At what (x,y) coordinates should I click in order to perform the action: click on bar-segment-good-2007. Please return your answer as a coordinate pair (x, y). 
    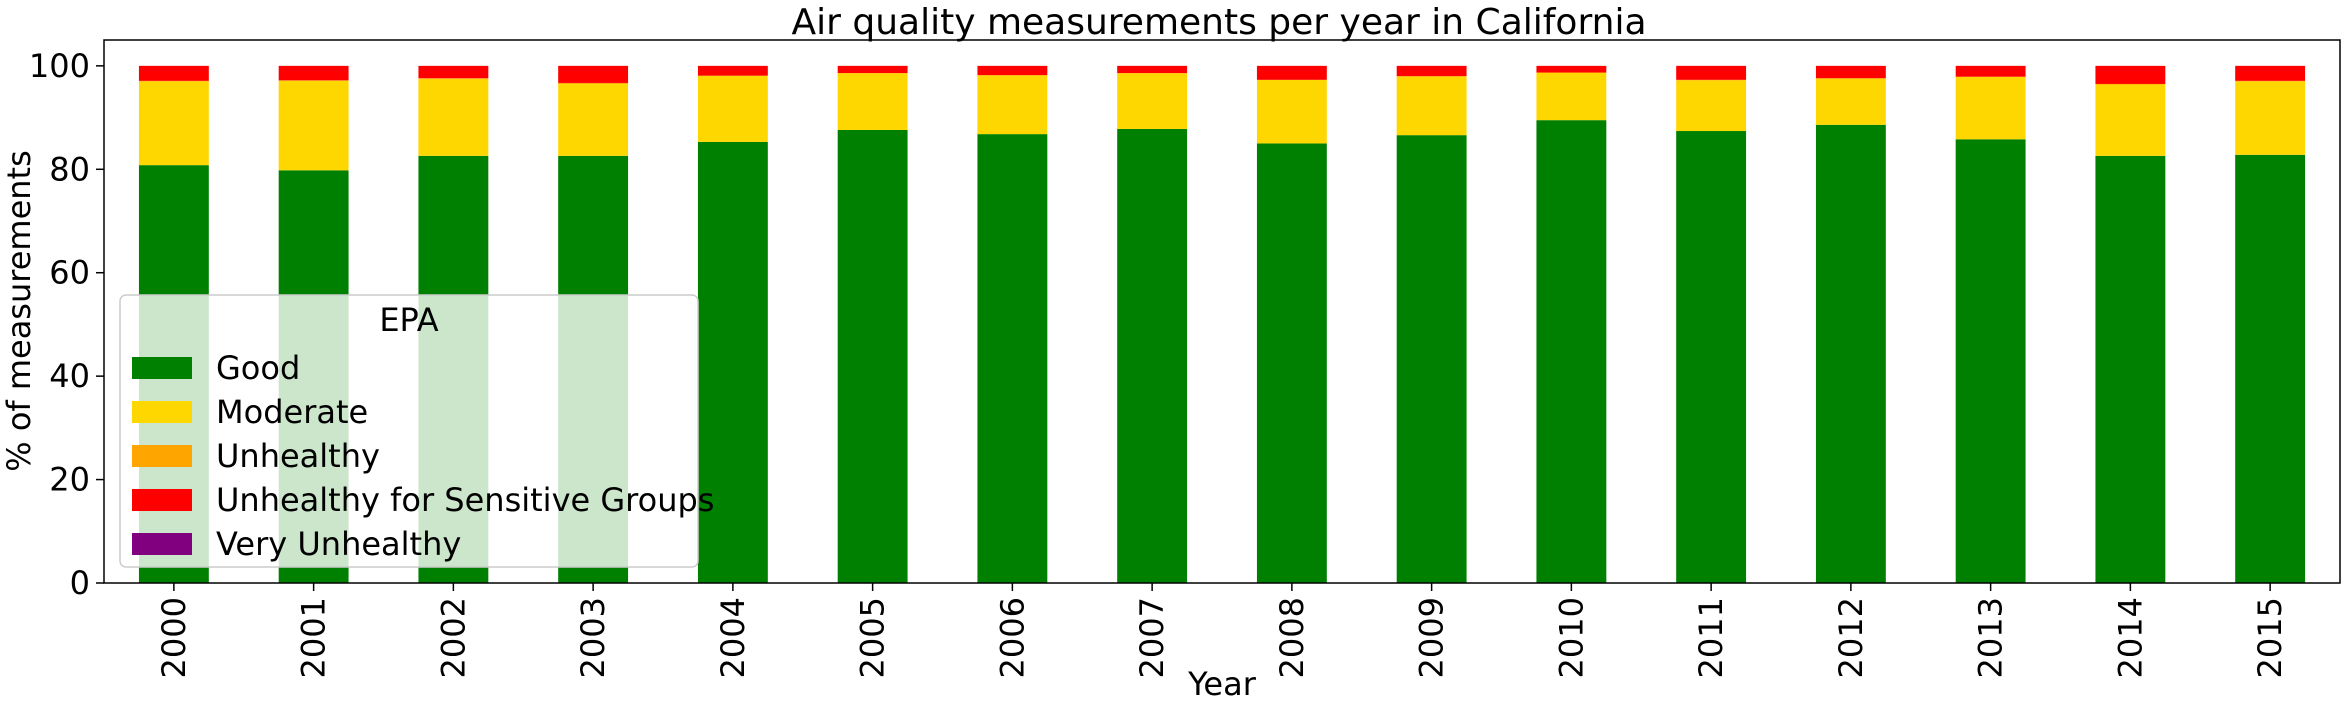
    Looking at the image, I should click on (1152, 355).